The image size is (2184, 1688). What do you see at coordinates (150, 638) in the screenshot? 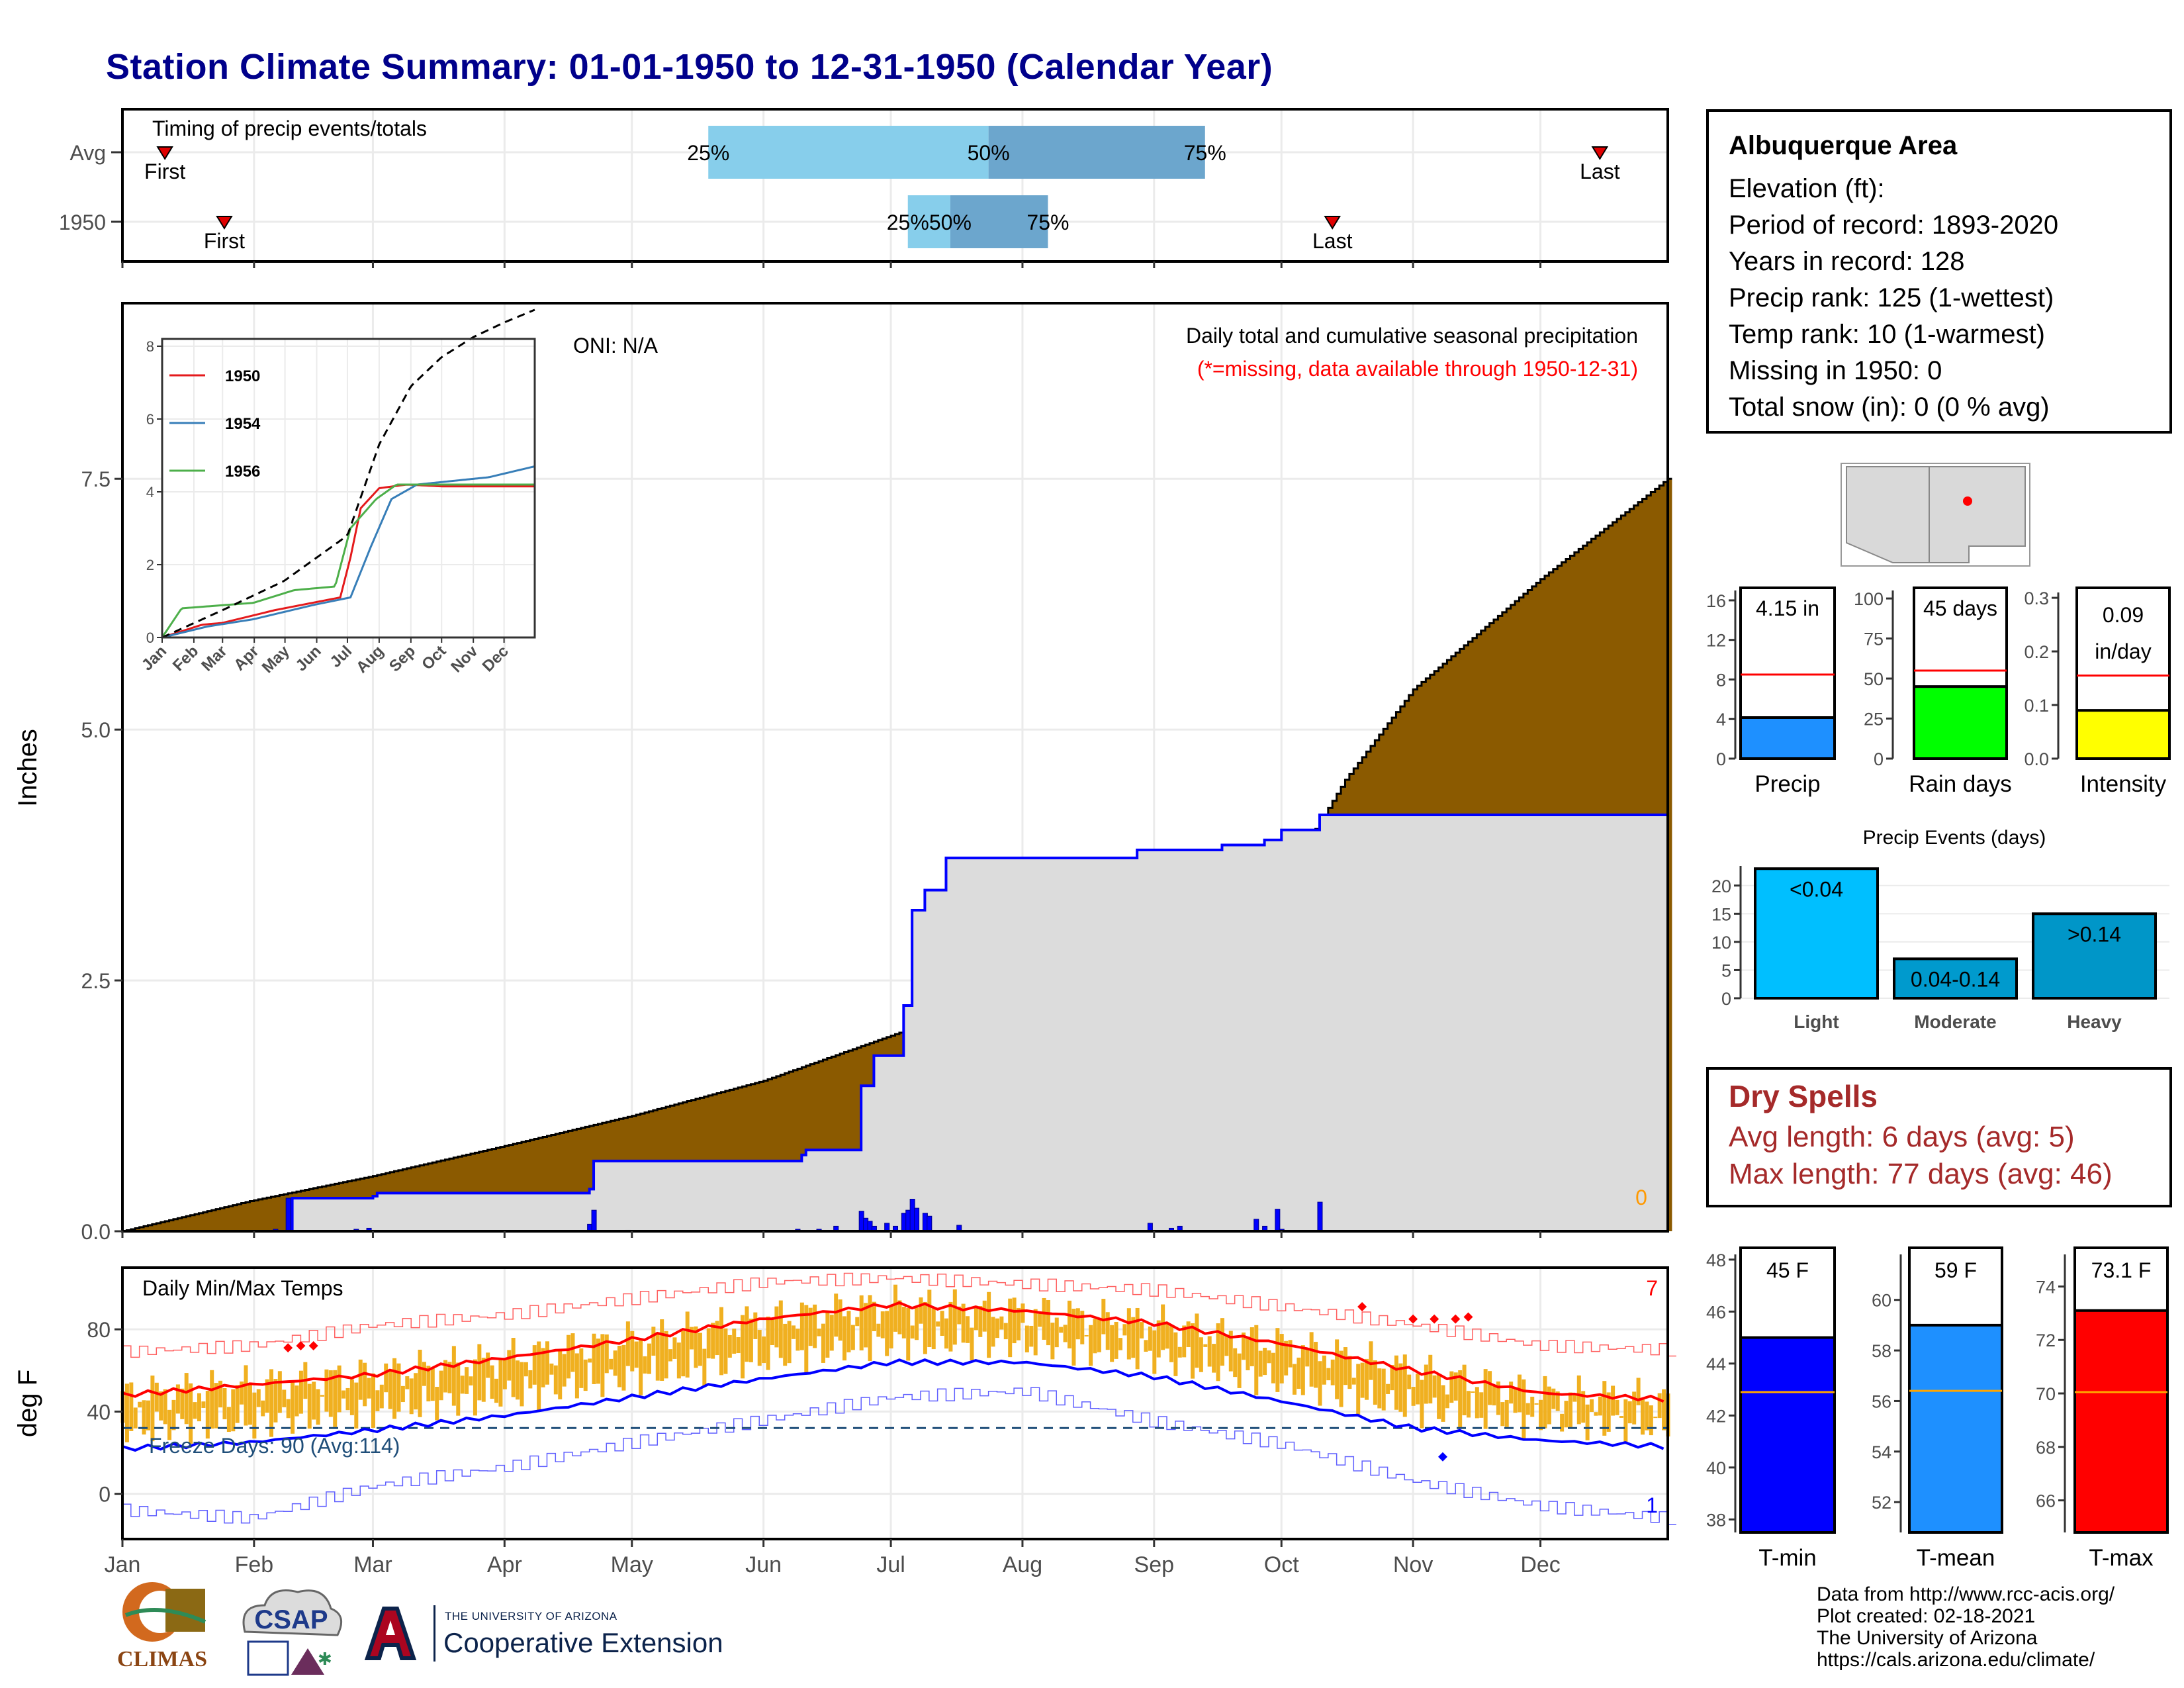
I see `inset-ytick-label: 0` at bounding box center [150, 638].